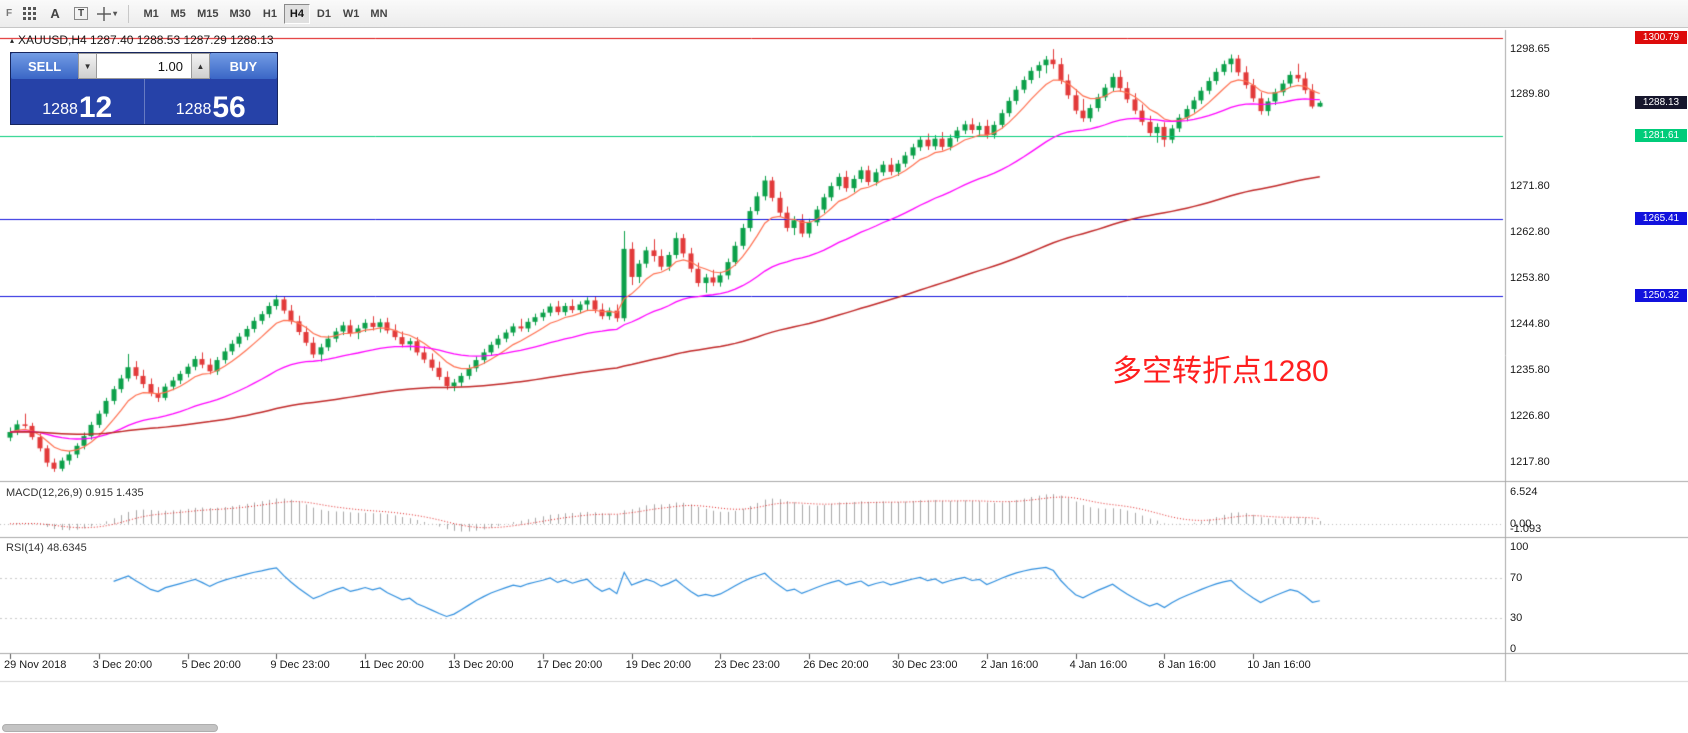 The width and height of the screenshot is (1688, 733). What do you see at coordinates (211, 665) in the screenshot?
I see `time-axis-label: 5 Dec 20:00` at bounding box center [211, 665].